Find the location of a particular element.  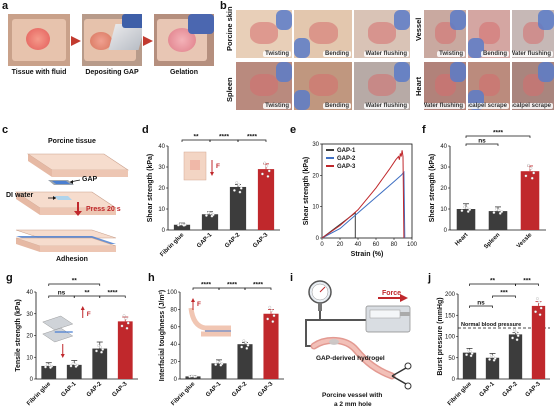

panel-letter-d: d is located at coordinates (145, 130).